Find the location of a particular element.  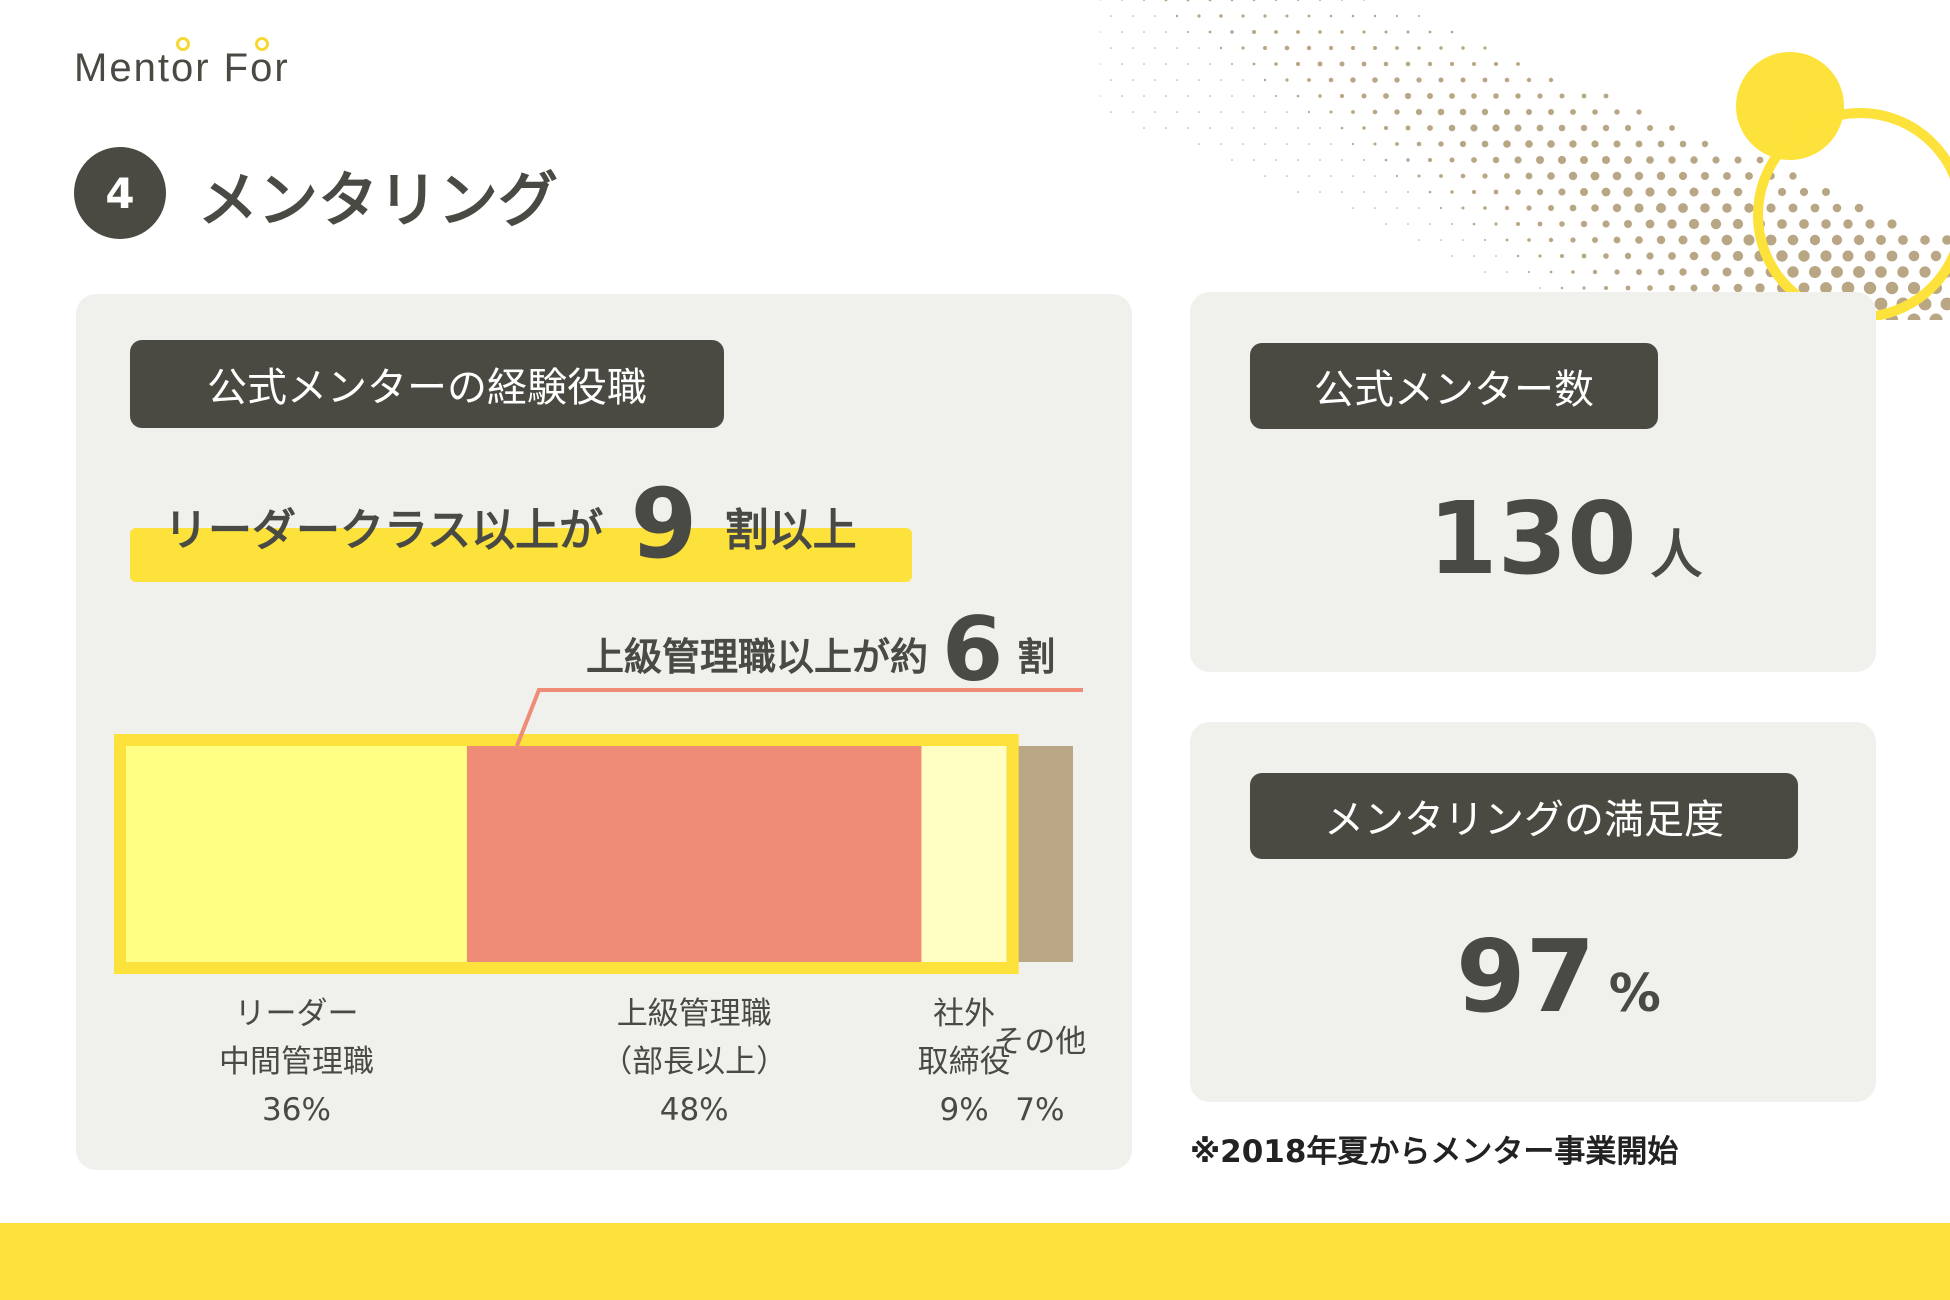

satisfaction-label: メンタリングの満足度 is located at coordinates (1524, 816).